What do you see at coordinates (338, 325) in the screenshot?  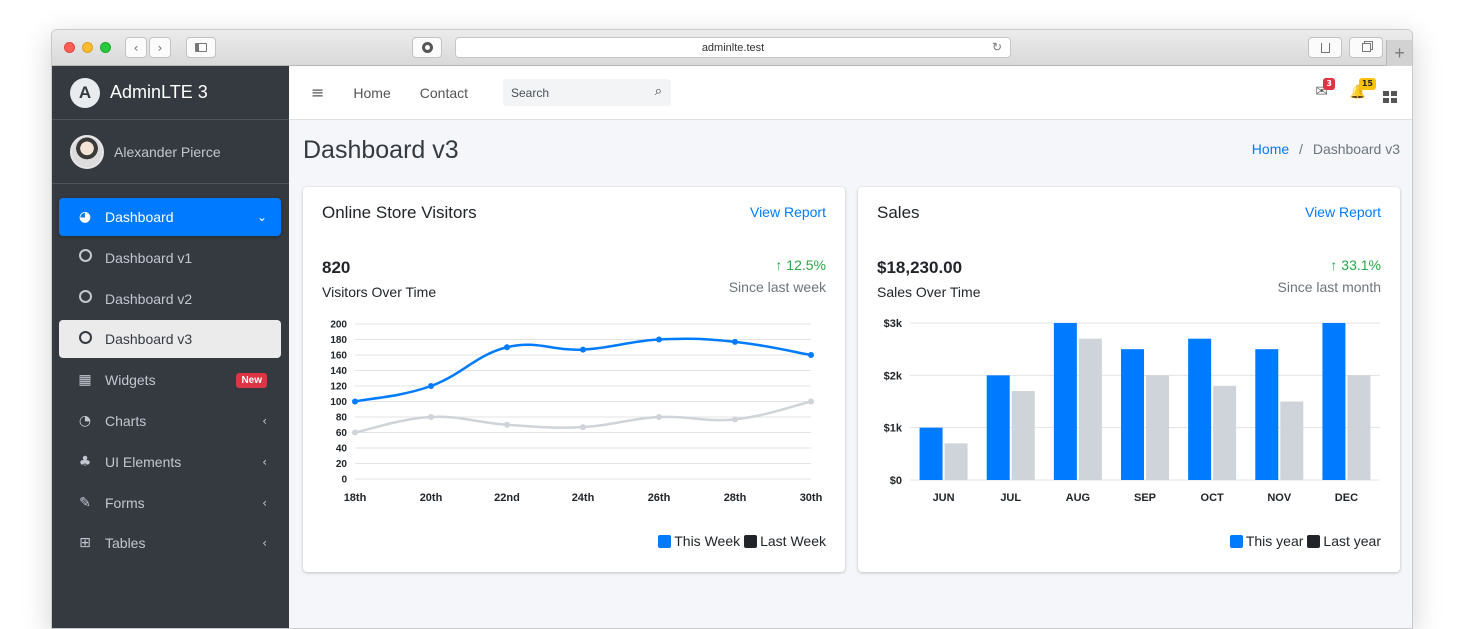 I see `y-tick-label: 200` at bounding box center [338, 325].